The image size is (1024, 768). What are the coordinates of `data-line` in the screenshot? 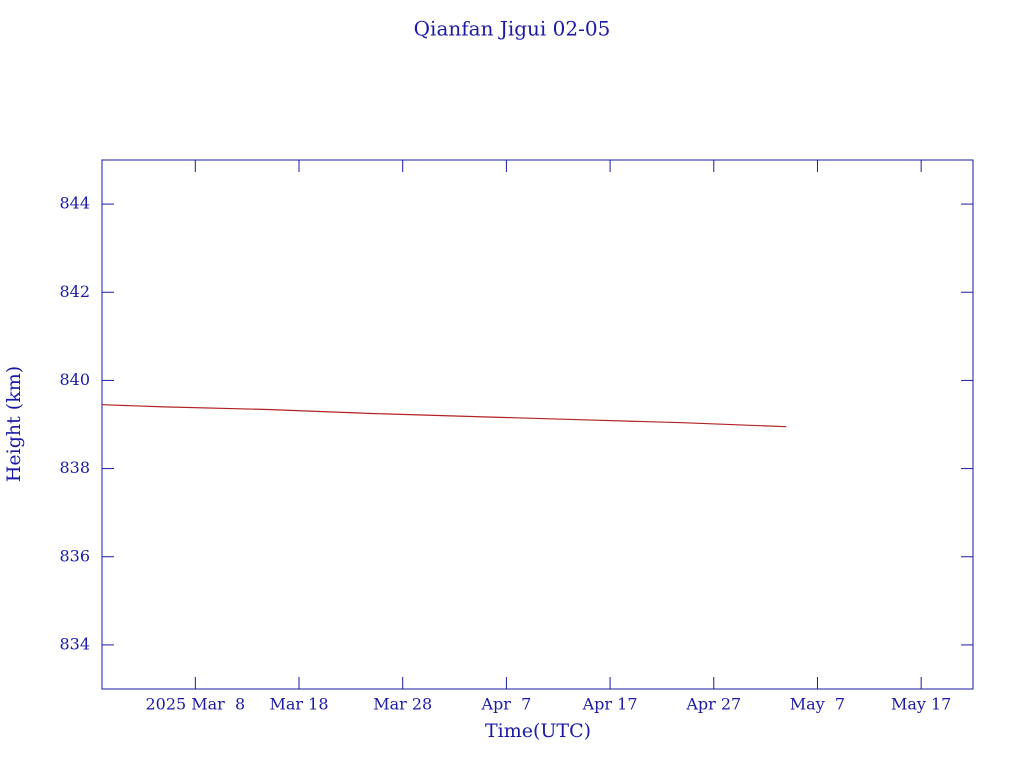 It's located at (444, 416).